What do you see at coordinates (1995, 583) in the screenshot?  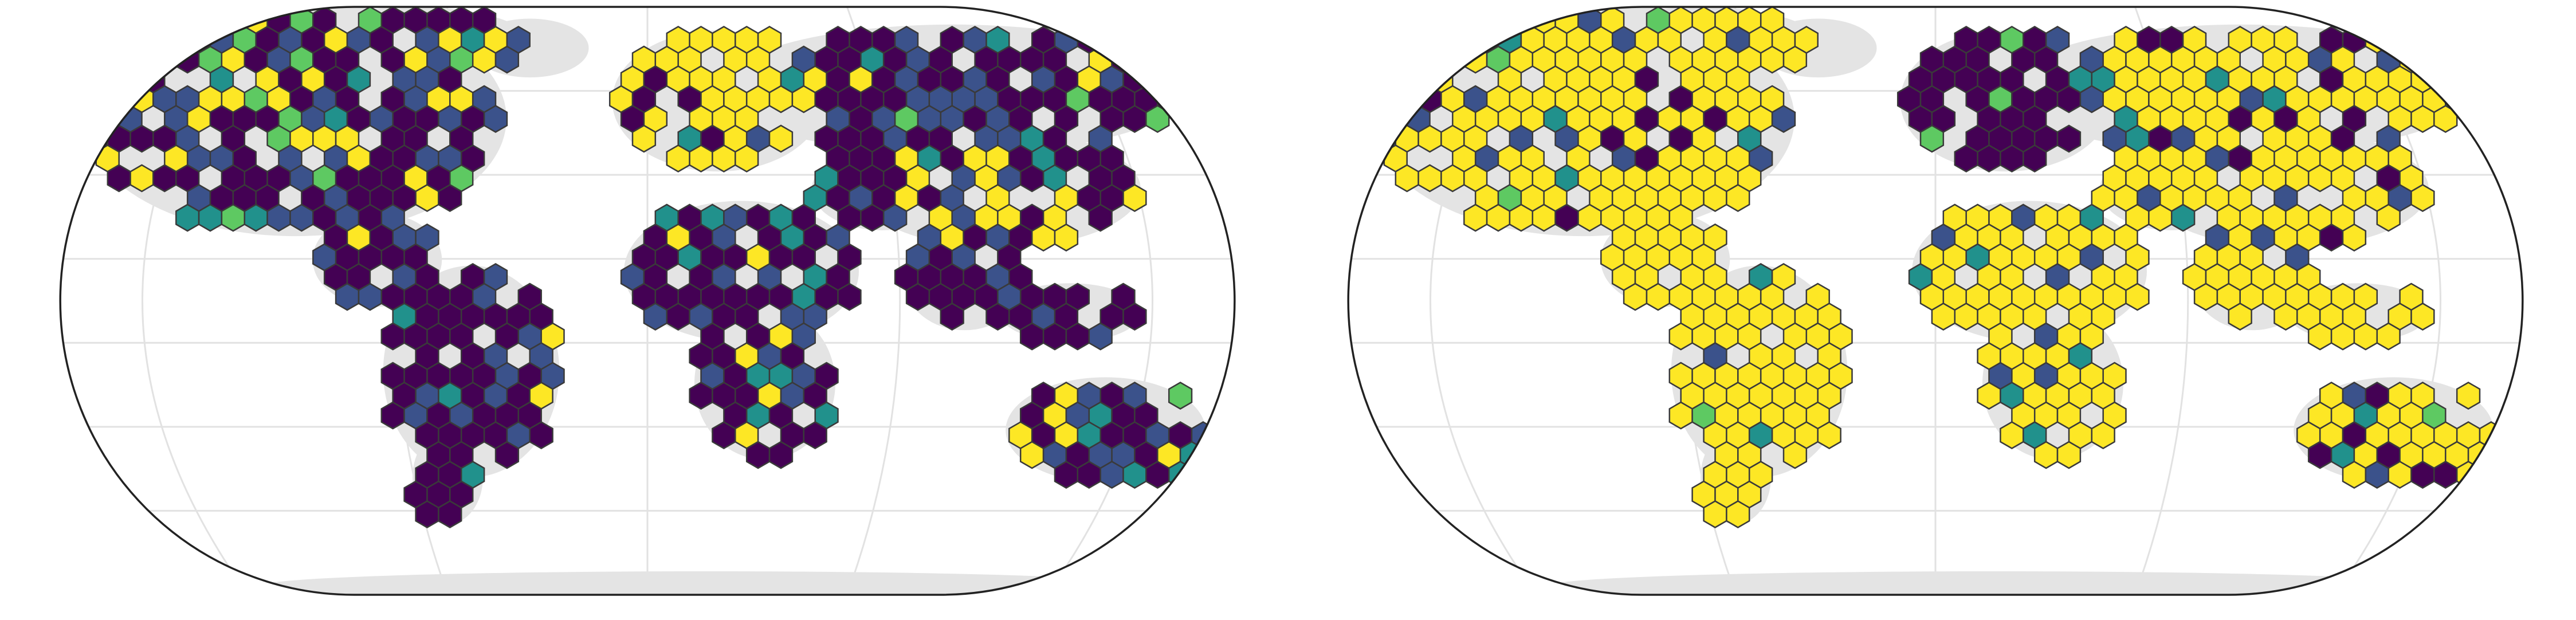 I see `land-antarctica` at bounding box center [1995, 583].